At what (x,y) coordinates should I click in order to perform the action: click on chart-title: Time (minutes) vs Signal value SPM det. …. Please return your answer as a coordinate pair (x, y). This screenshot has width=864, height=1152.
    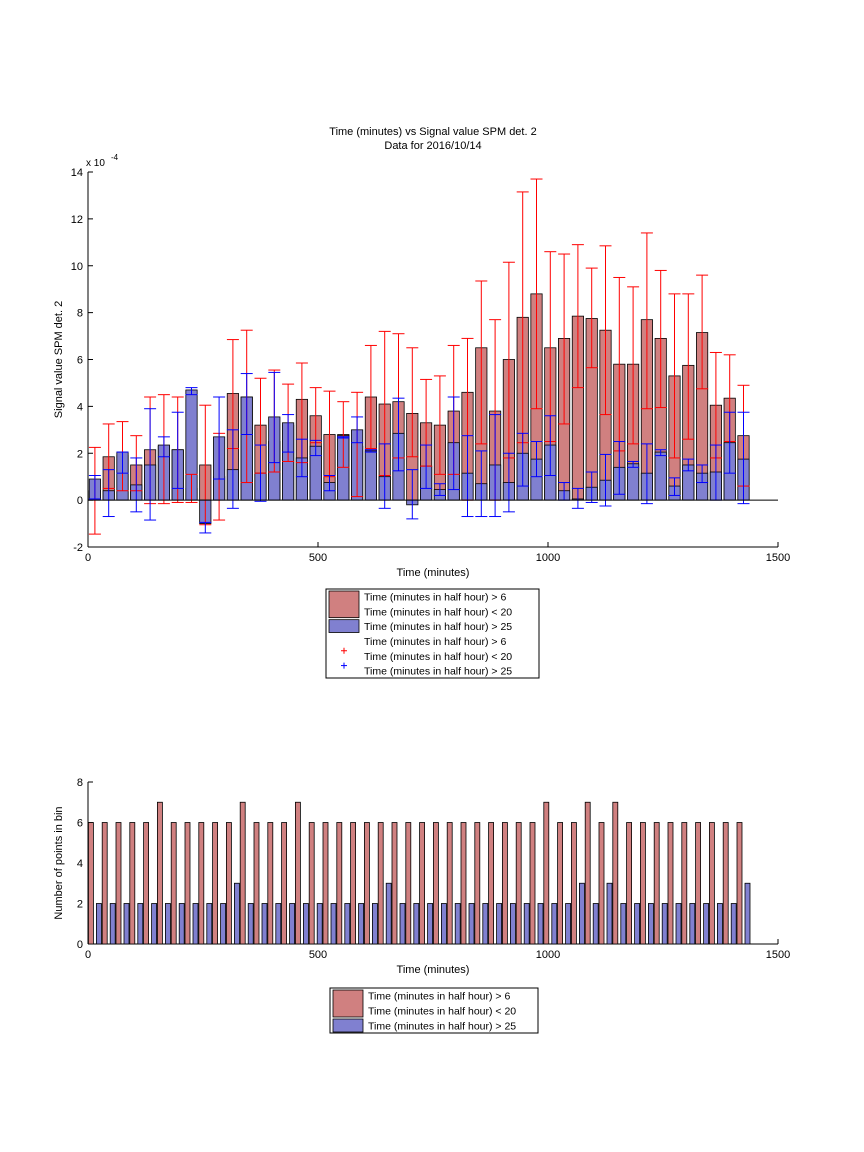
    Looking at the image, I should click on (432, 132).